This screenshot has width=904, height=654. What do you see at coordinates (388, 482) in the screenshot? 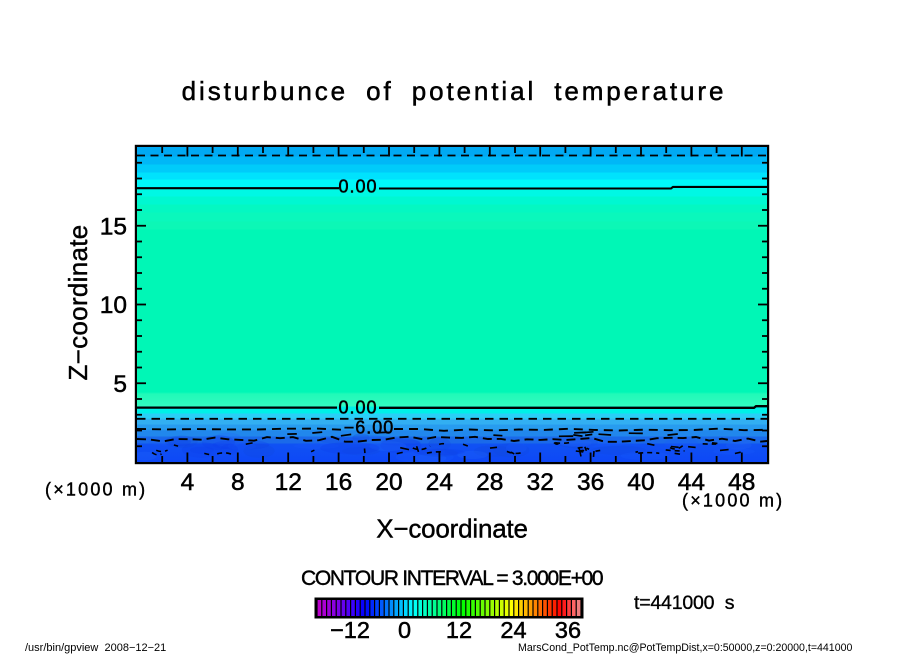
I see `svg-text: 20` at bounding box center [388, 482].